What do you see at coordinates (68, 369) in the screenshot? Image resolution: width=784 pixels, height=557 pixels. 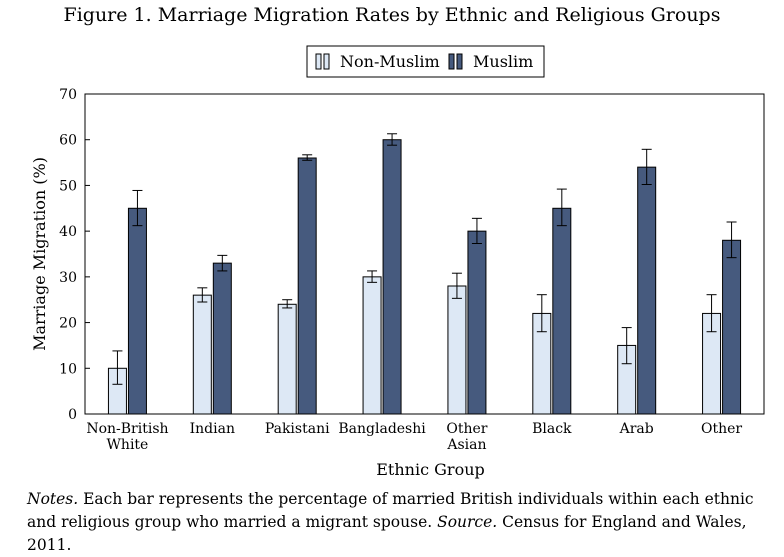 I see `y-tick-label: 10` at bounding box center [68, 369].